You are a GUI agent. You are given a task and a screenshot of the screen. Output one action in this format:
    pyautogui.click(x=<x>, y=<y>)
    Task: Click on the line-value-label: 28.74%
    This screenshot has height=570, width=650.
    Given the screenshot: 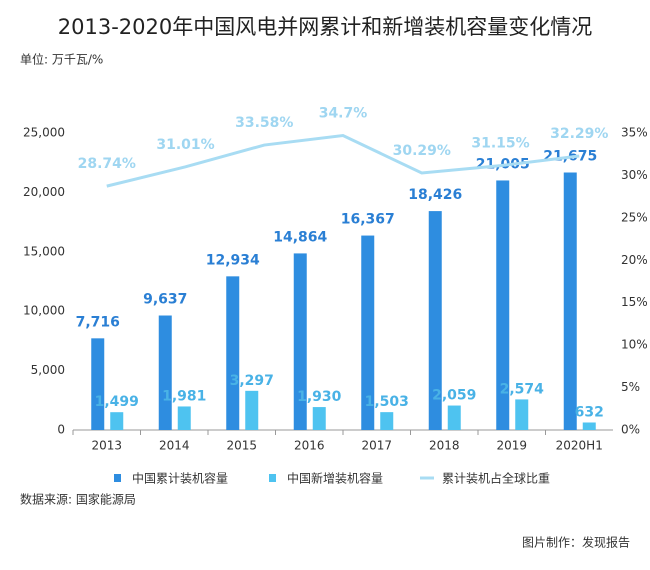 What is the action you would take?
    pyautogui.click(x=107, y=164)
    